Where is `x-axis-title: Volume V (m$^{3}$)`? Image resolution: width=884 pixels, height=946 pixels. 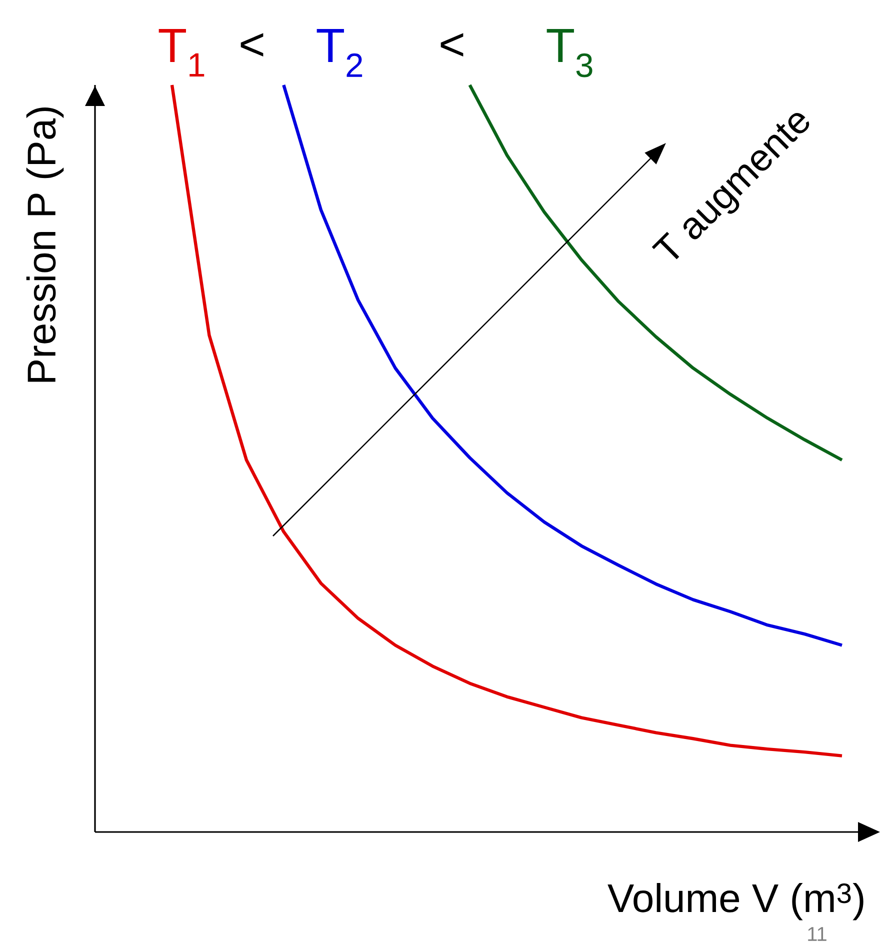
x-axis-title: Volume V (m$^{3}$) is located at coordinates (736, 901).